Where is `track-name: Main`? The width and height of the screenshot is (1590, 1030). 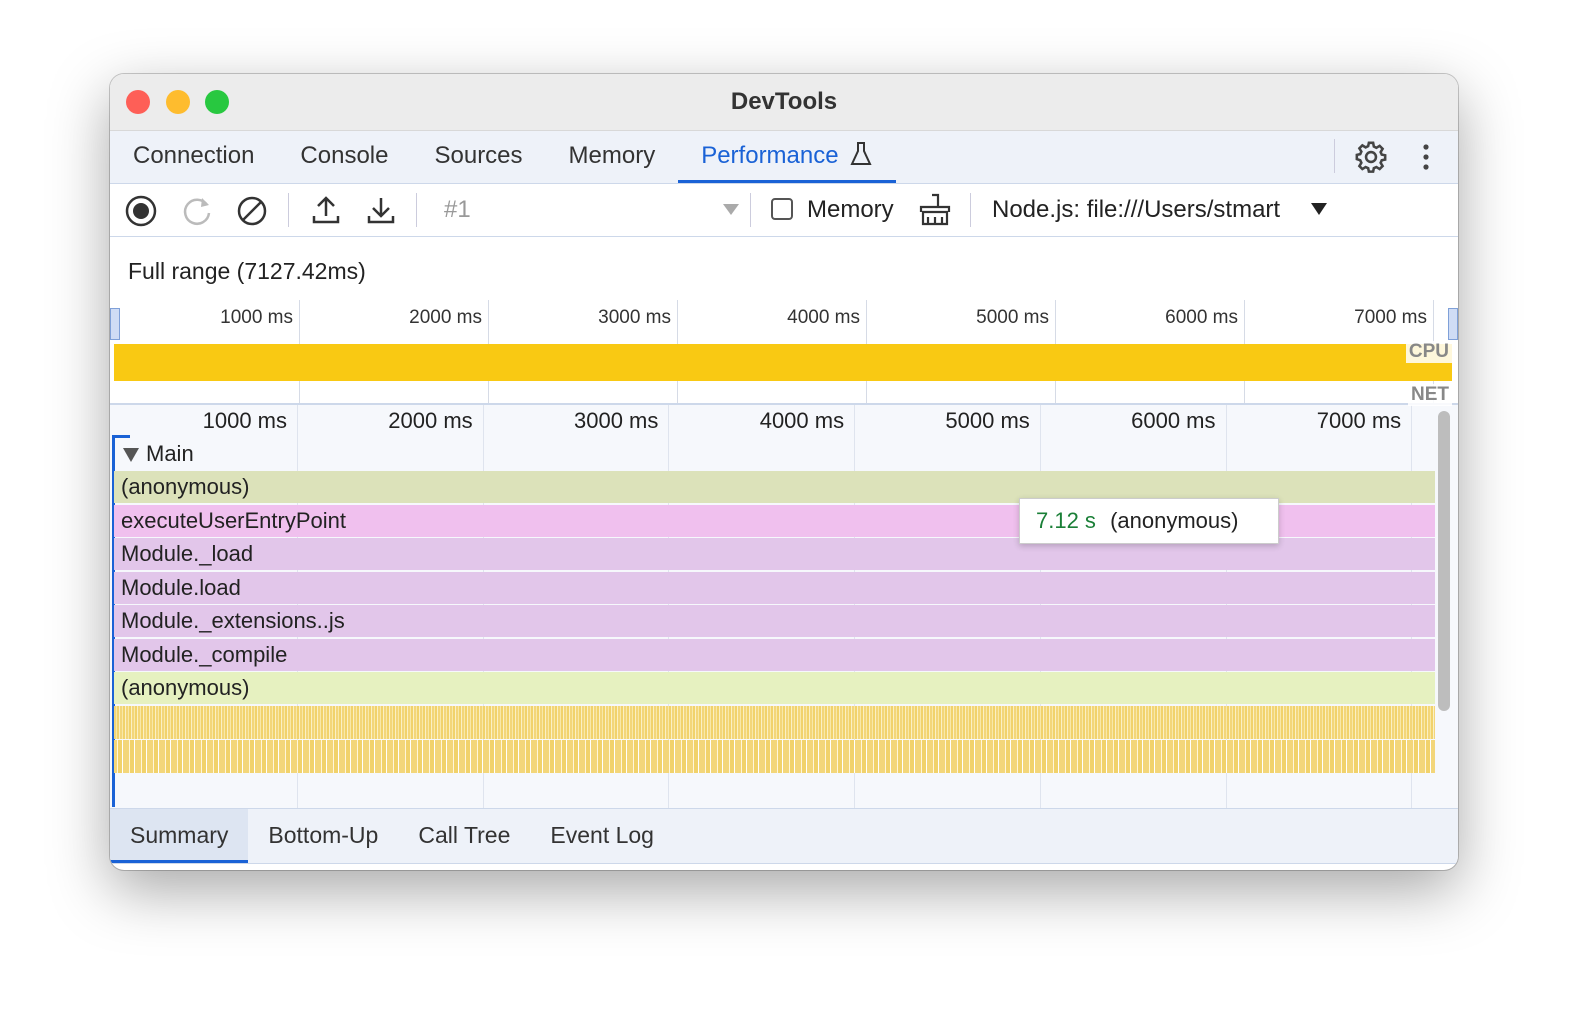 track-name: Main is located at coordinates (170, 453).